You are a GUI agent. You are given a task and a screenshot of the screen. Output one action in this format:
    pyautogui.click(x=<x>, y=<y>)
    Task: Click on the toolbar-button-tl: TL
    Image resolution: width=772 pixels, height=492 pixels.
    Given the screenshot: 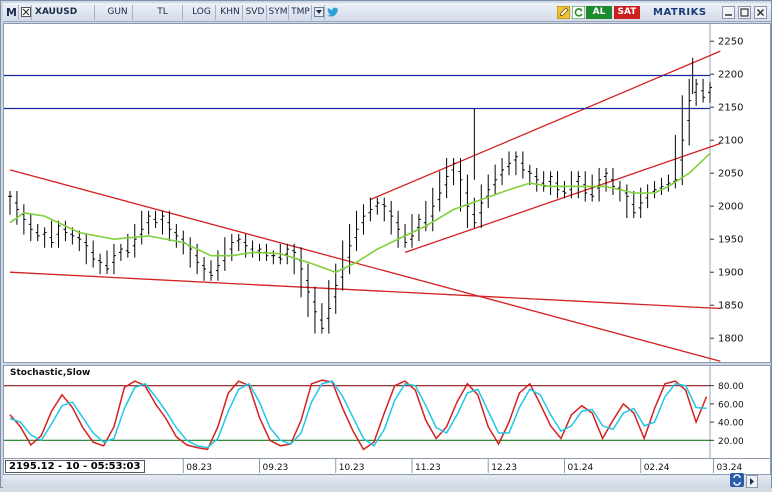 What is the action you would take?
    pyautogui.click(x=163, y=12)
    